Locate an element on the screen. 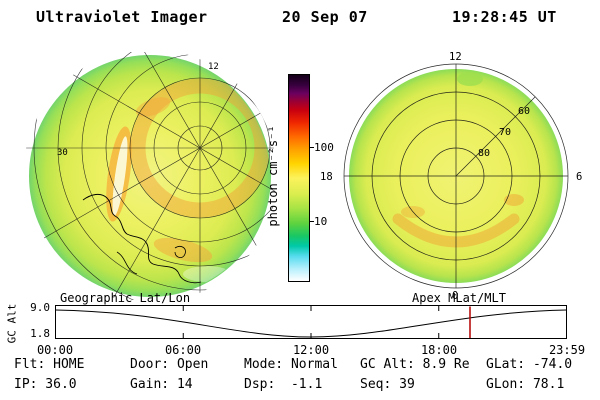  timeline-frame is located at coordinates (311, 322).